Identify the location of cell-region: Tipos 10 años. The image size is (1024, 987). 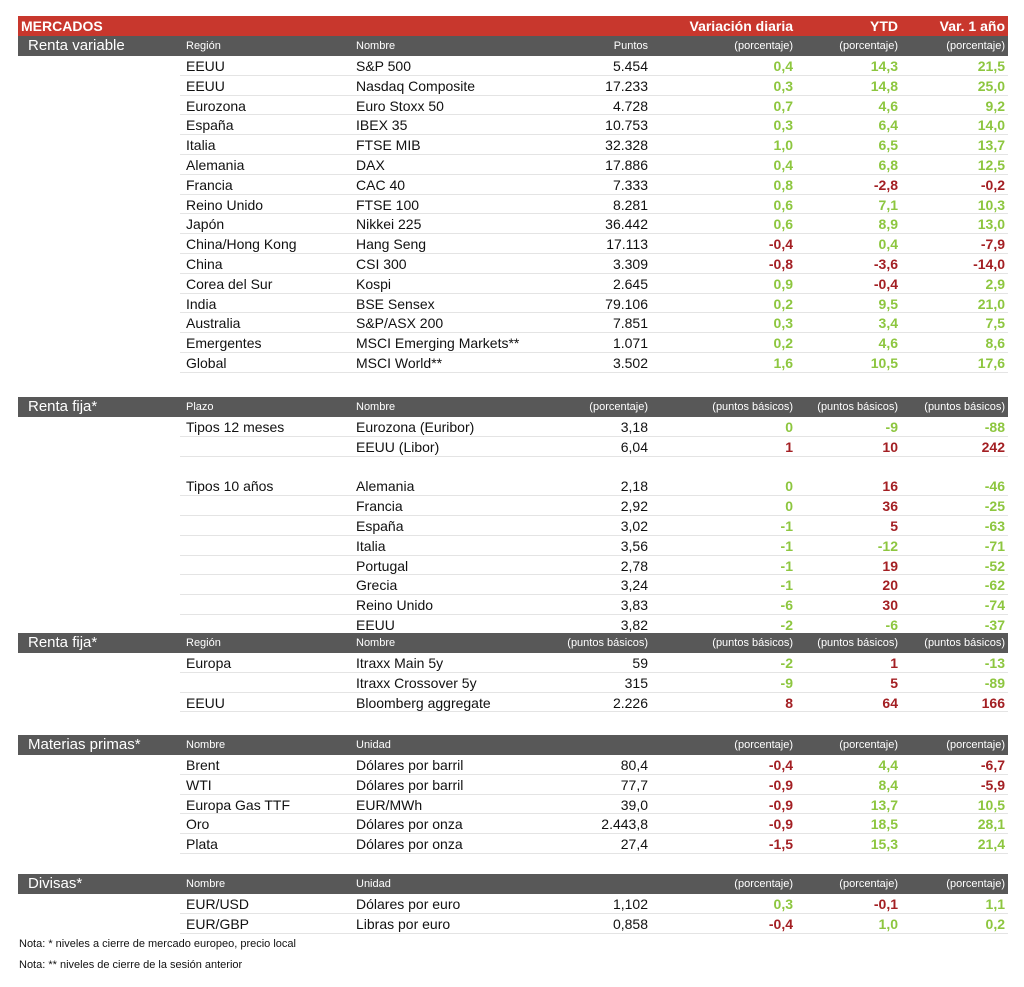
(230, 486).